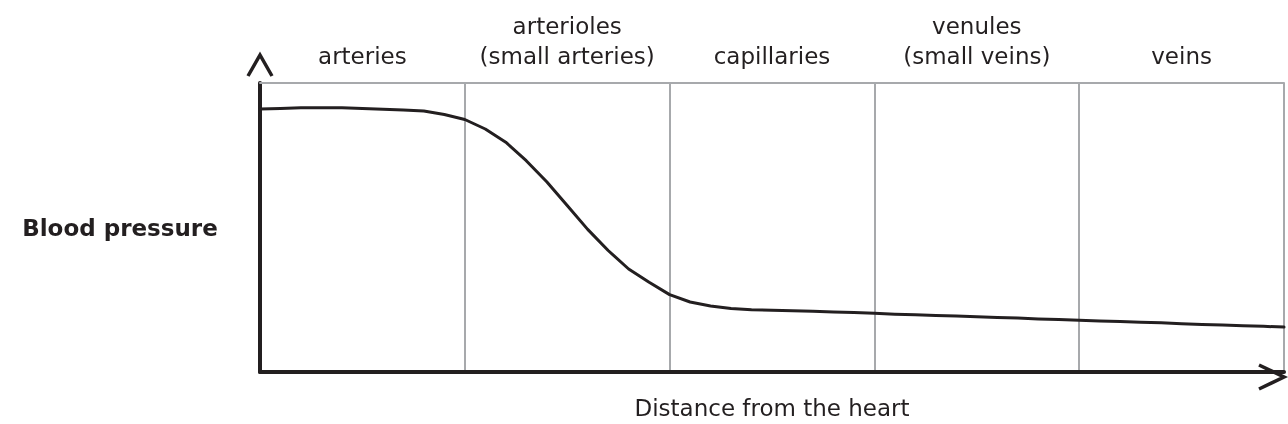 Image resolution: width=1288 pixels, height=424 pixels. Describe the element at coordinates (772, 56) in the screenshot. I see `x-tick-label: capillaries` at that location.